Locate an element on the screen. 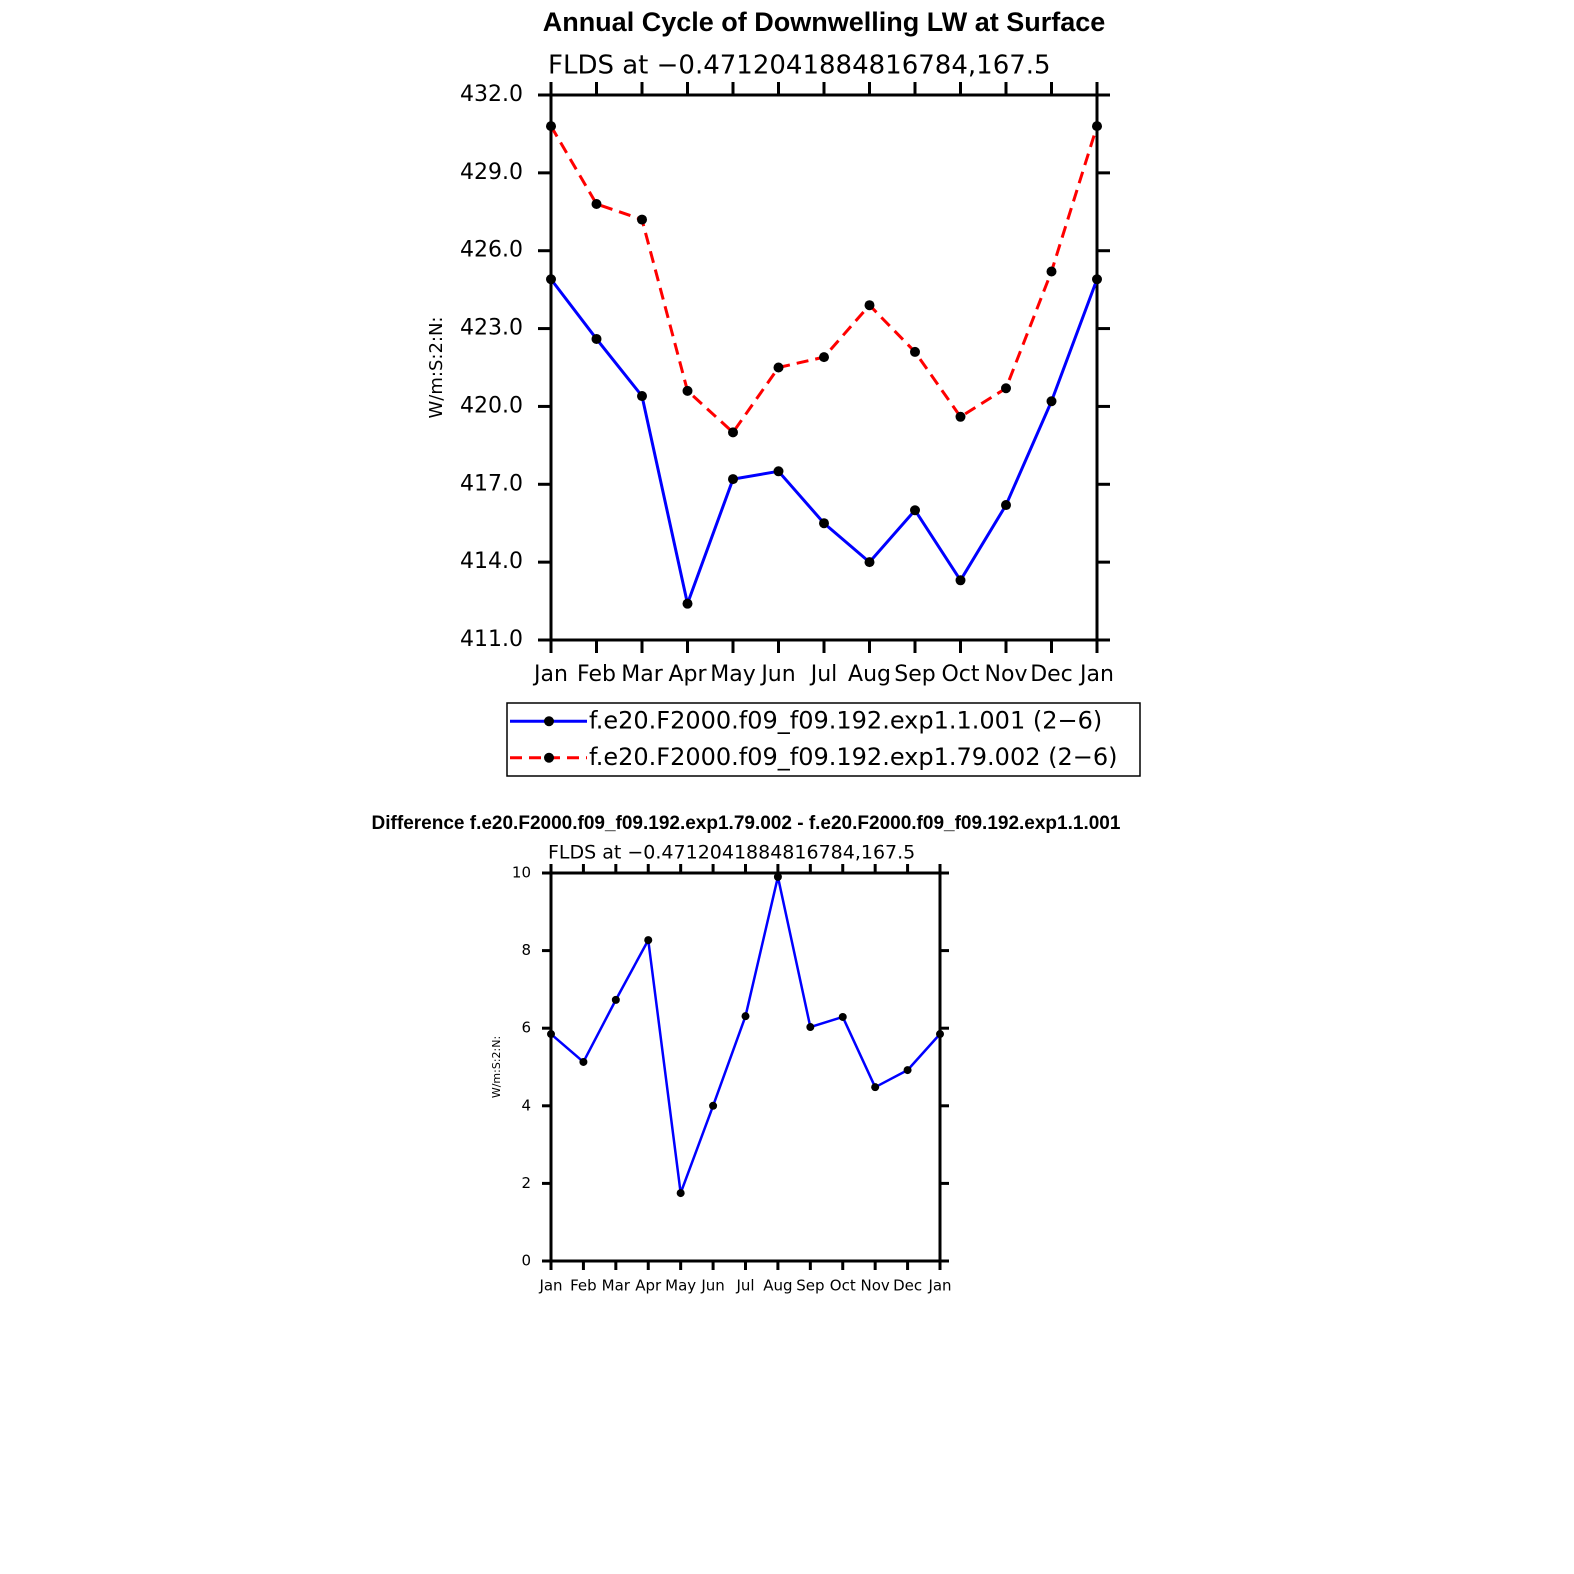 The image size is (1574, 1574). legend-box is located at coordinates (823, 739).